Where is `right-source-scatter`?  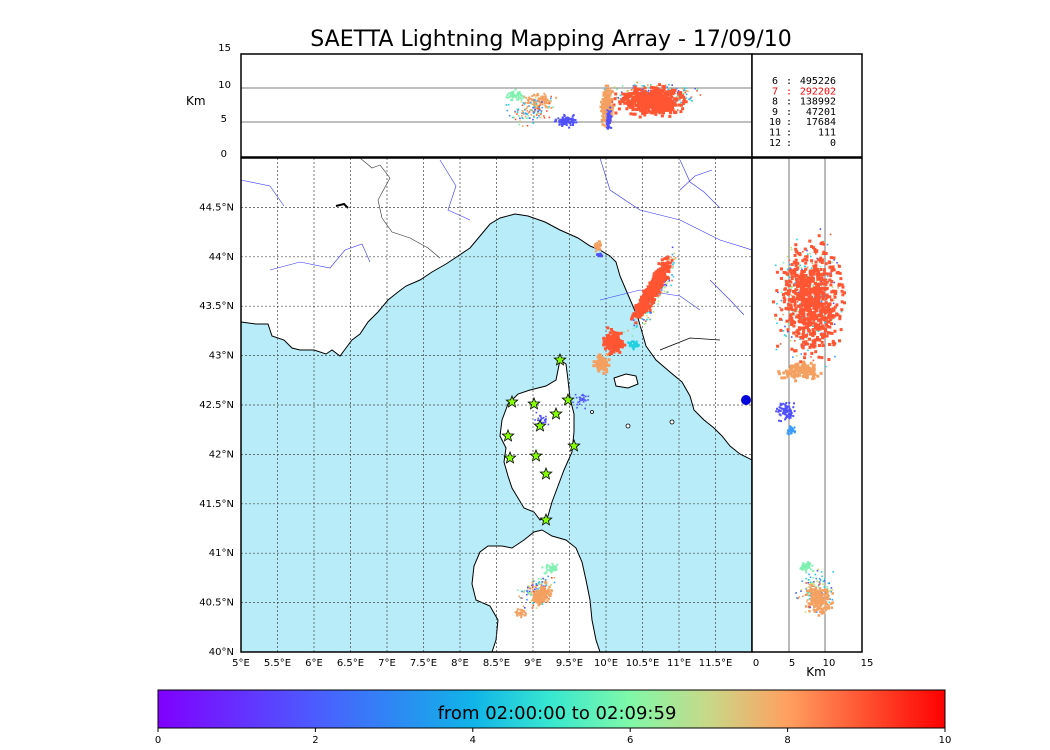
right-source-scatter is located at coordinates (809, 422).